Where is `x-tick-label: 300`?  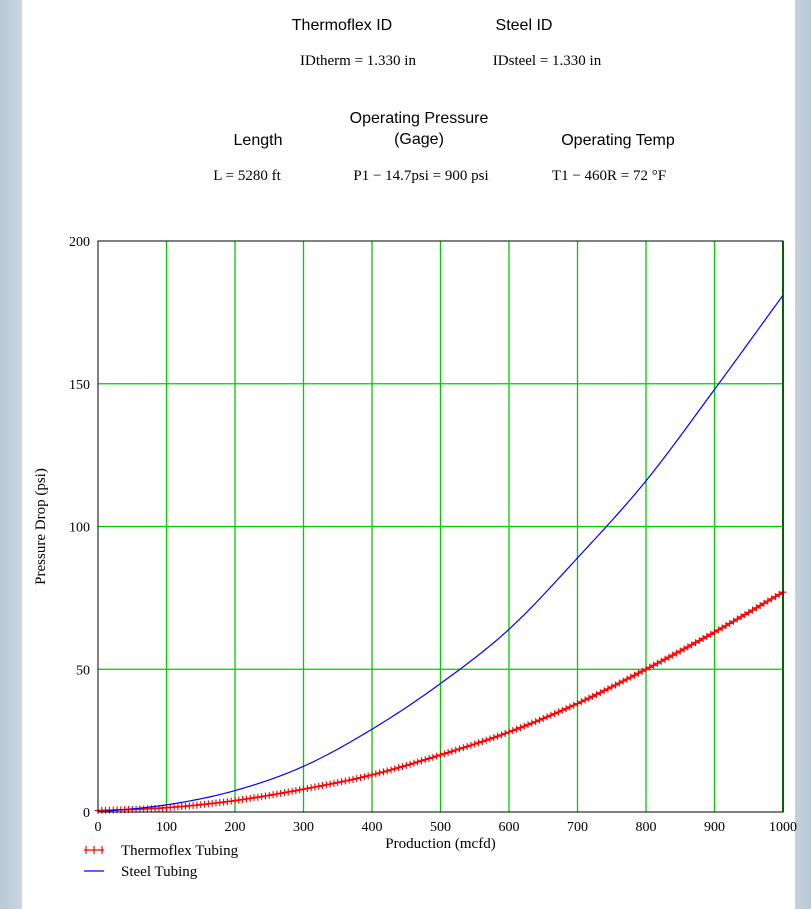
x-tick-label: 300 is located at coordinates (303, 827).